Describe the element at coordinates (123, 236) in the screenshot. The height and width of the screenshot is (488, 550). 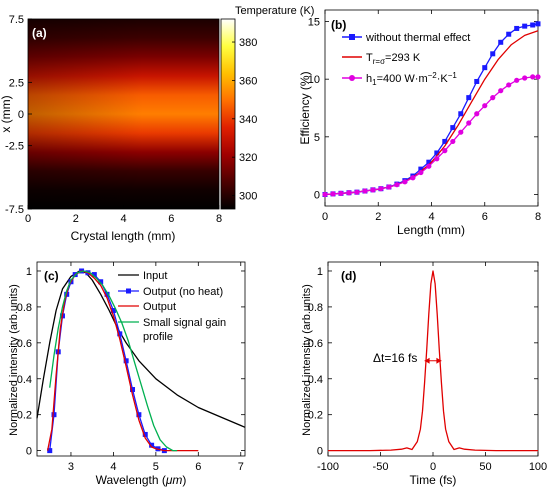
I see `panel-a-xlabel: Crystal length (mm)` at that location.